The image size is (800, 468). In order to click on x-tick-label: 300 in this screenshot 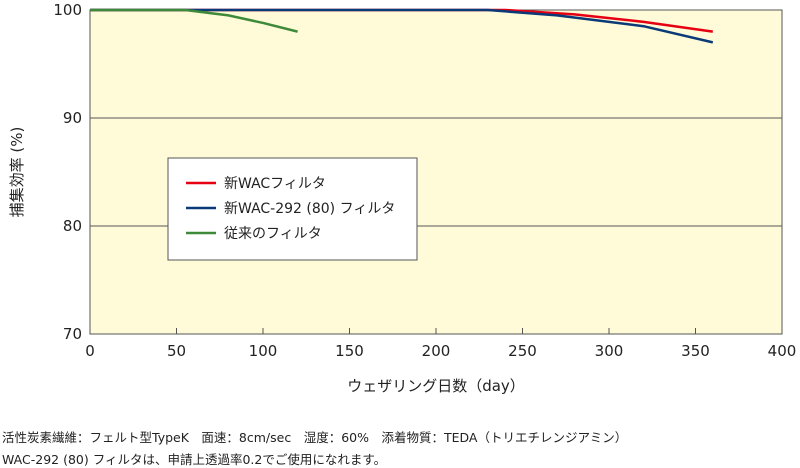, I will do `click(609, 351)`.